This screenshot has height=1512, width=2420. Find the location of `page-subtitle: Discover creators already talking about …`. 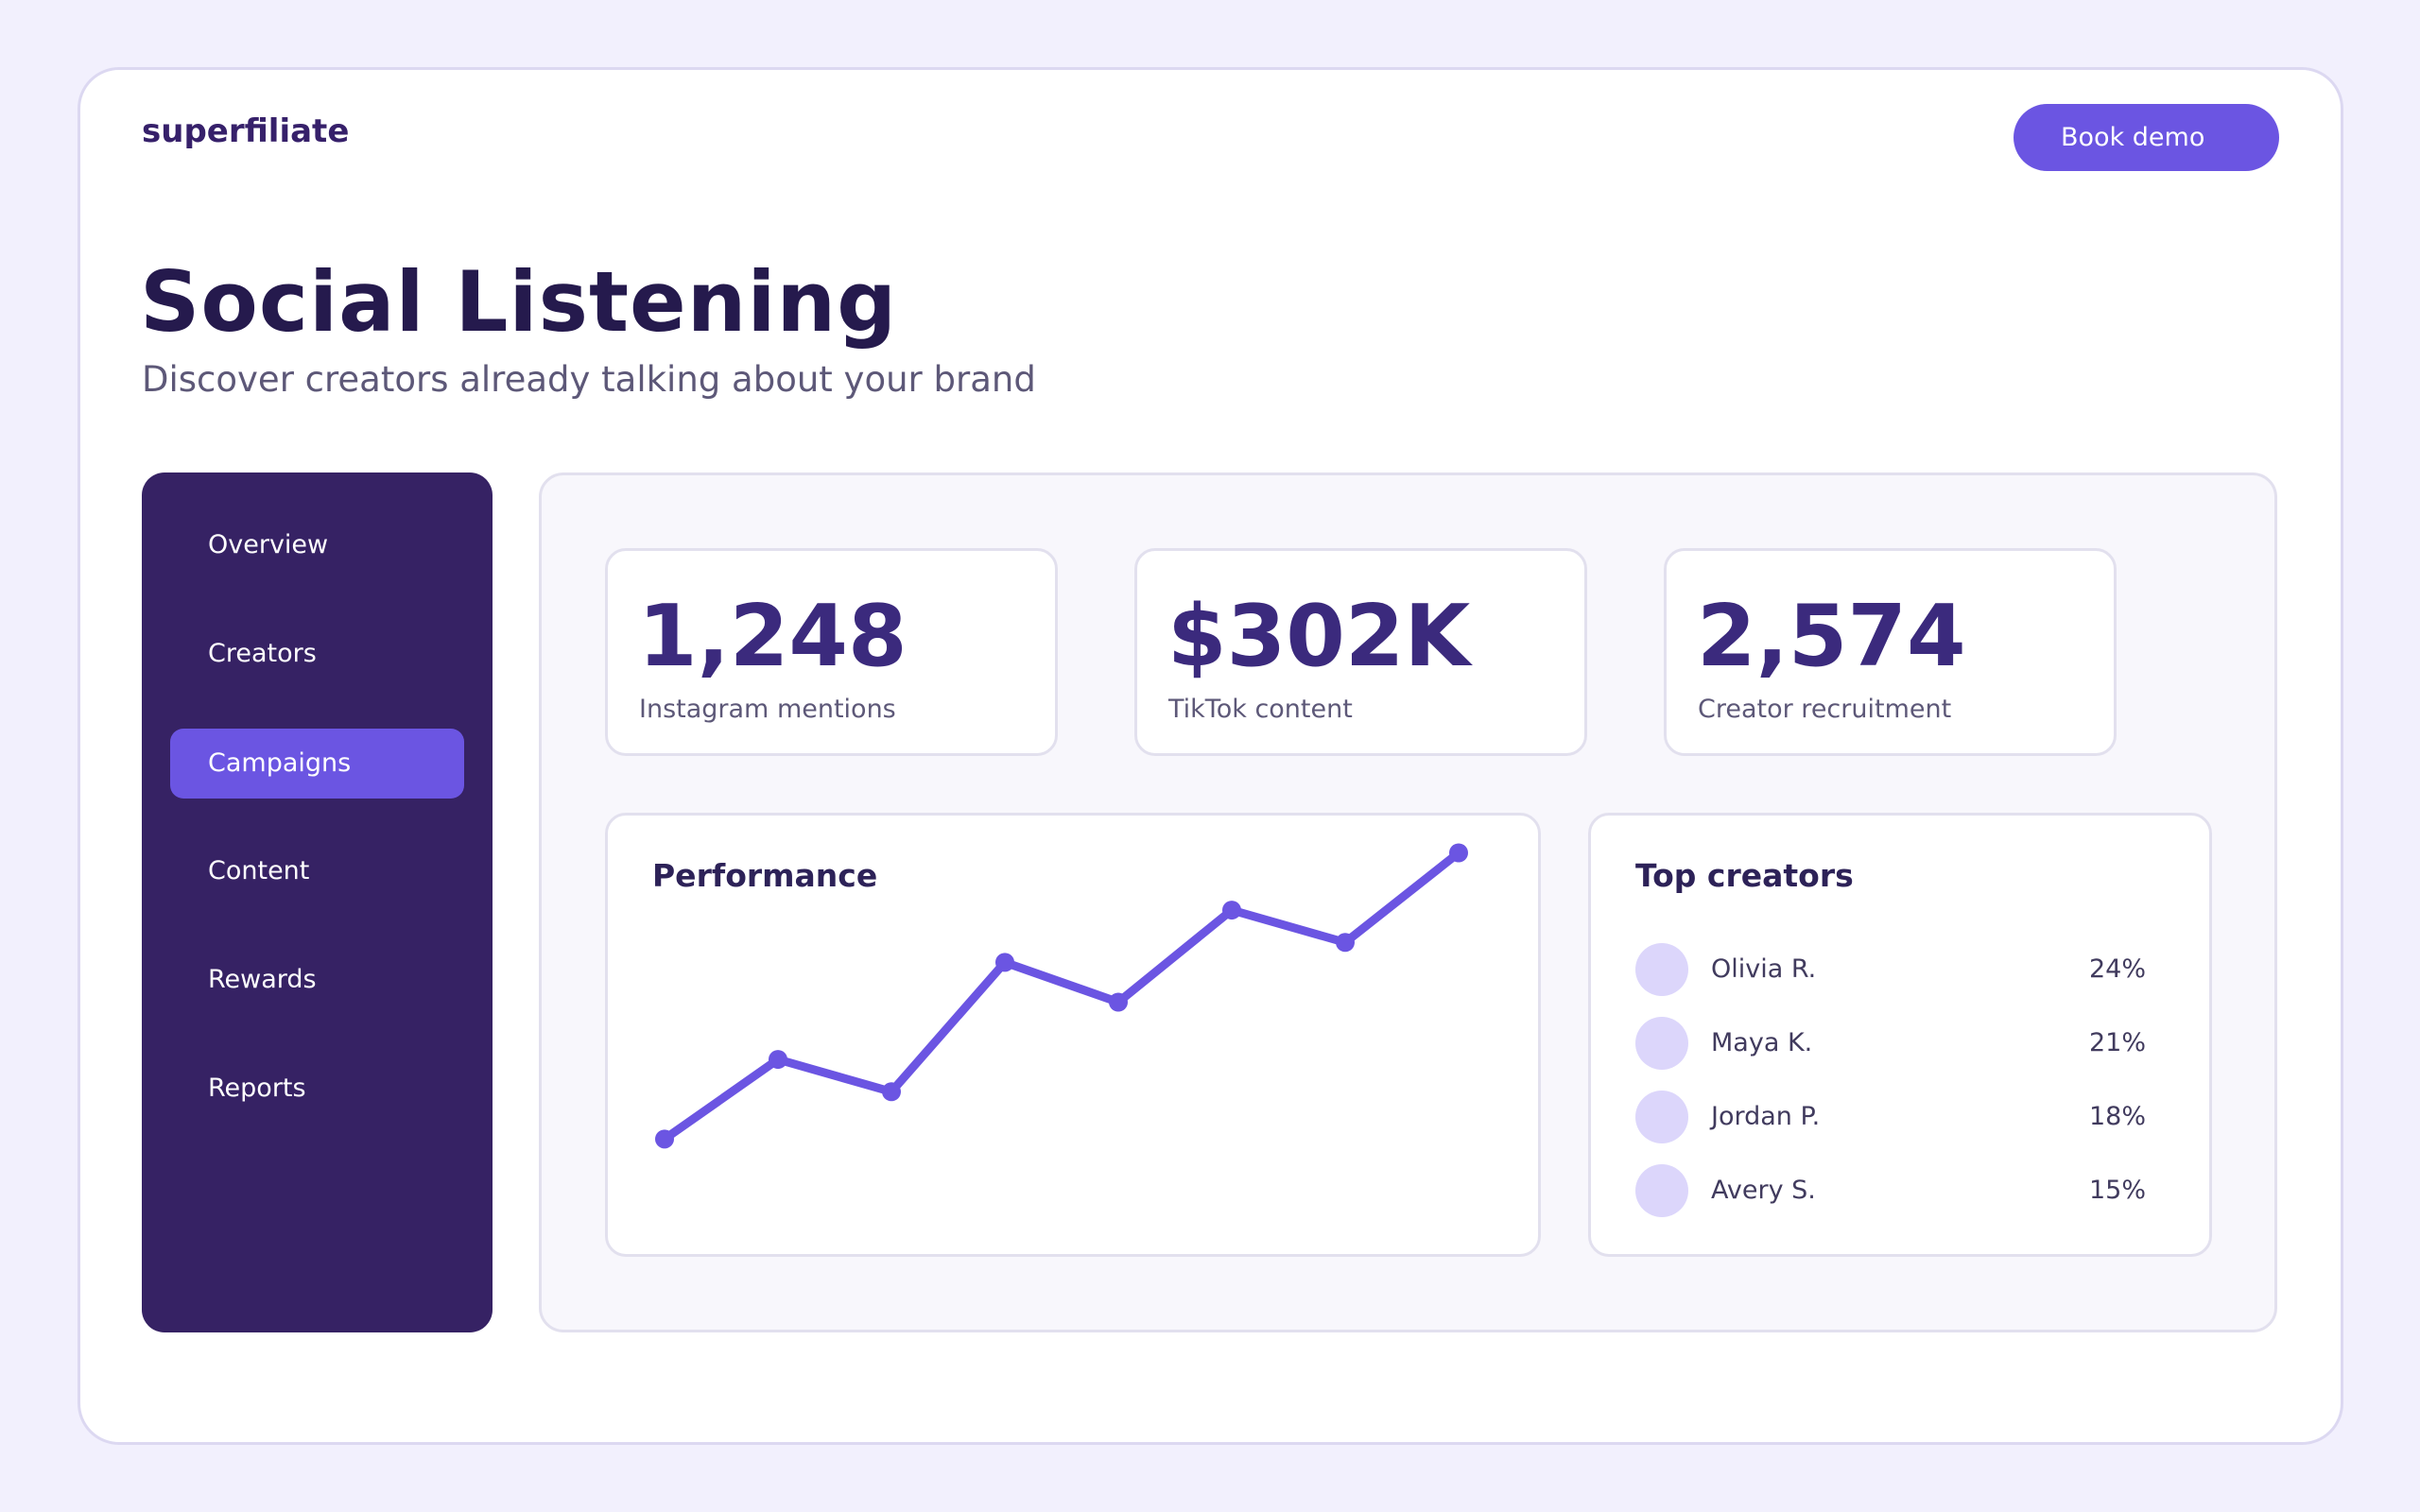

page-subtitle: Discover creators already talking about … is located at coordinates (589, 379).